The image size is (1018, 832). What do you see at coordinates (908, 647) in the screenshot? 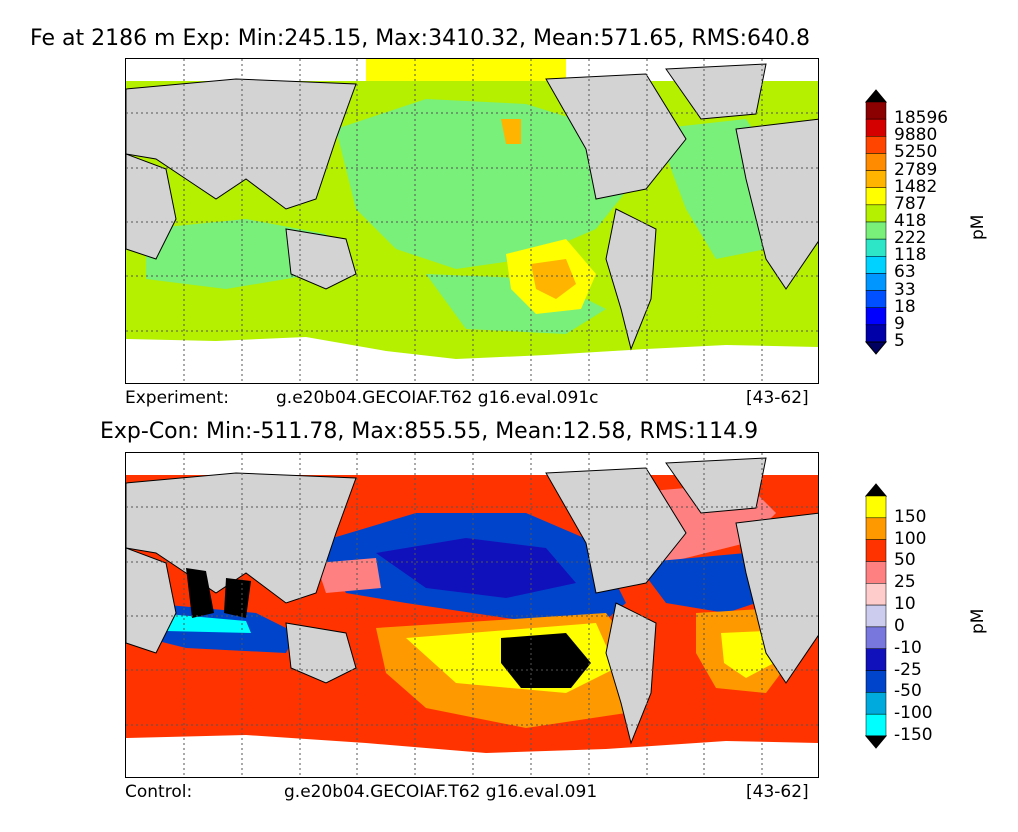
I see `bottom-colorbar-tick-label: -10` at bounding box center [908, 647].